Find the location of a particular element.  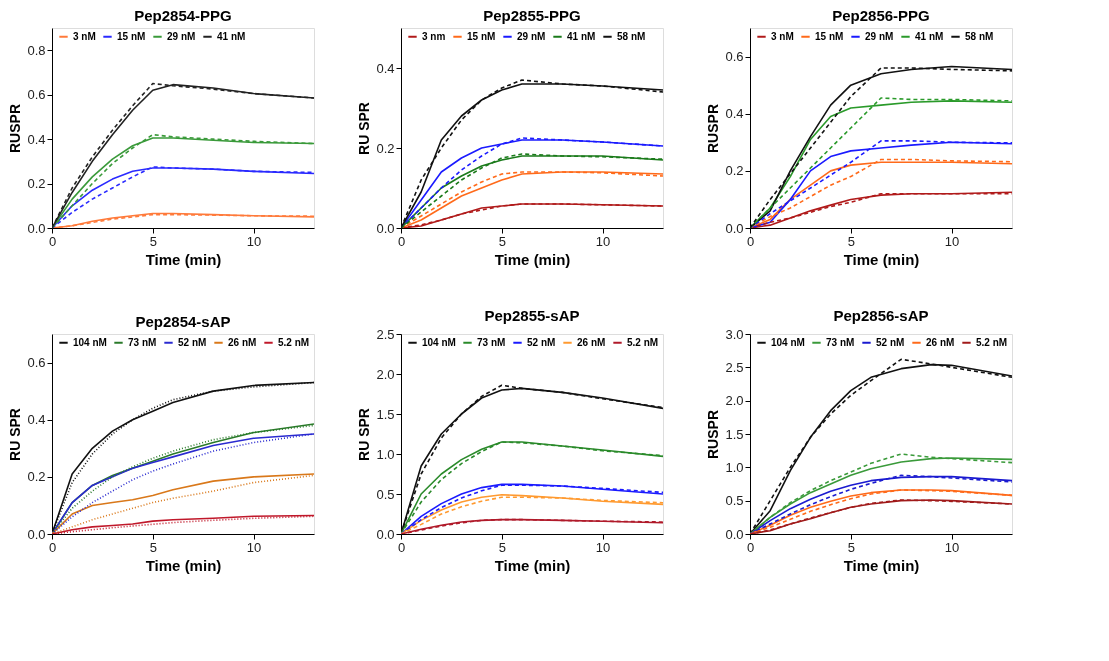

chart-title: Pep2855-PPG is located at coordinates (532, 15).